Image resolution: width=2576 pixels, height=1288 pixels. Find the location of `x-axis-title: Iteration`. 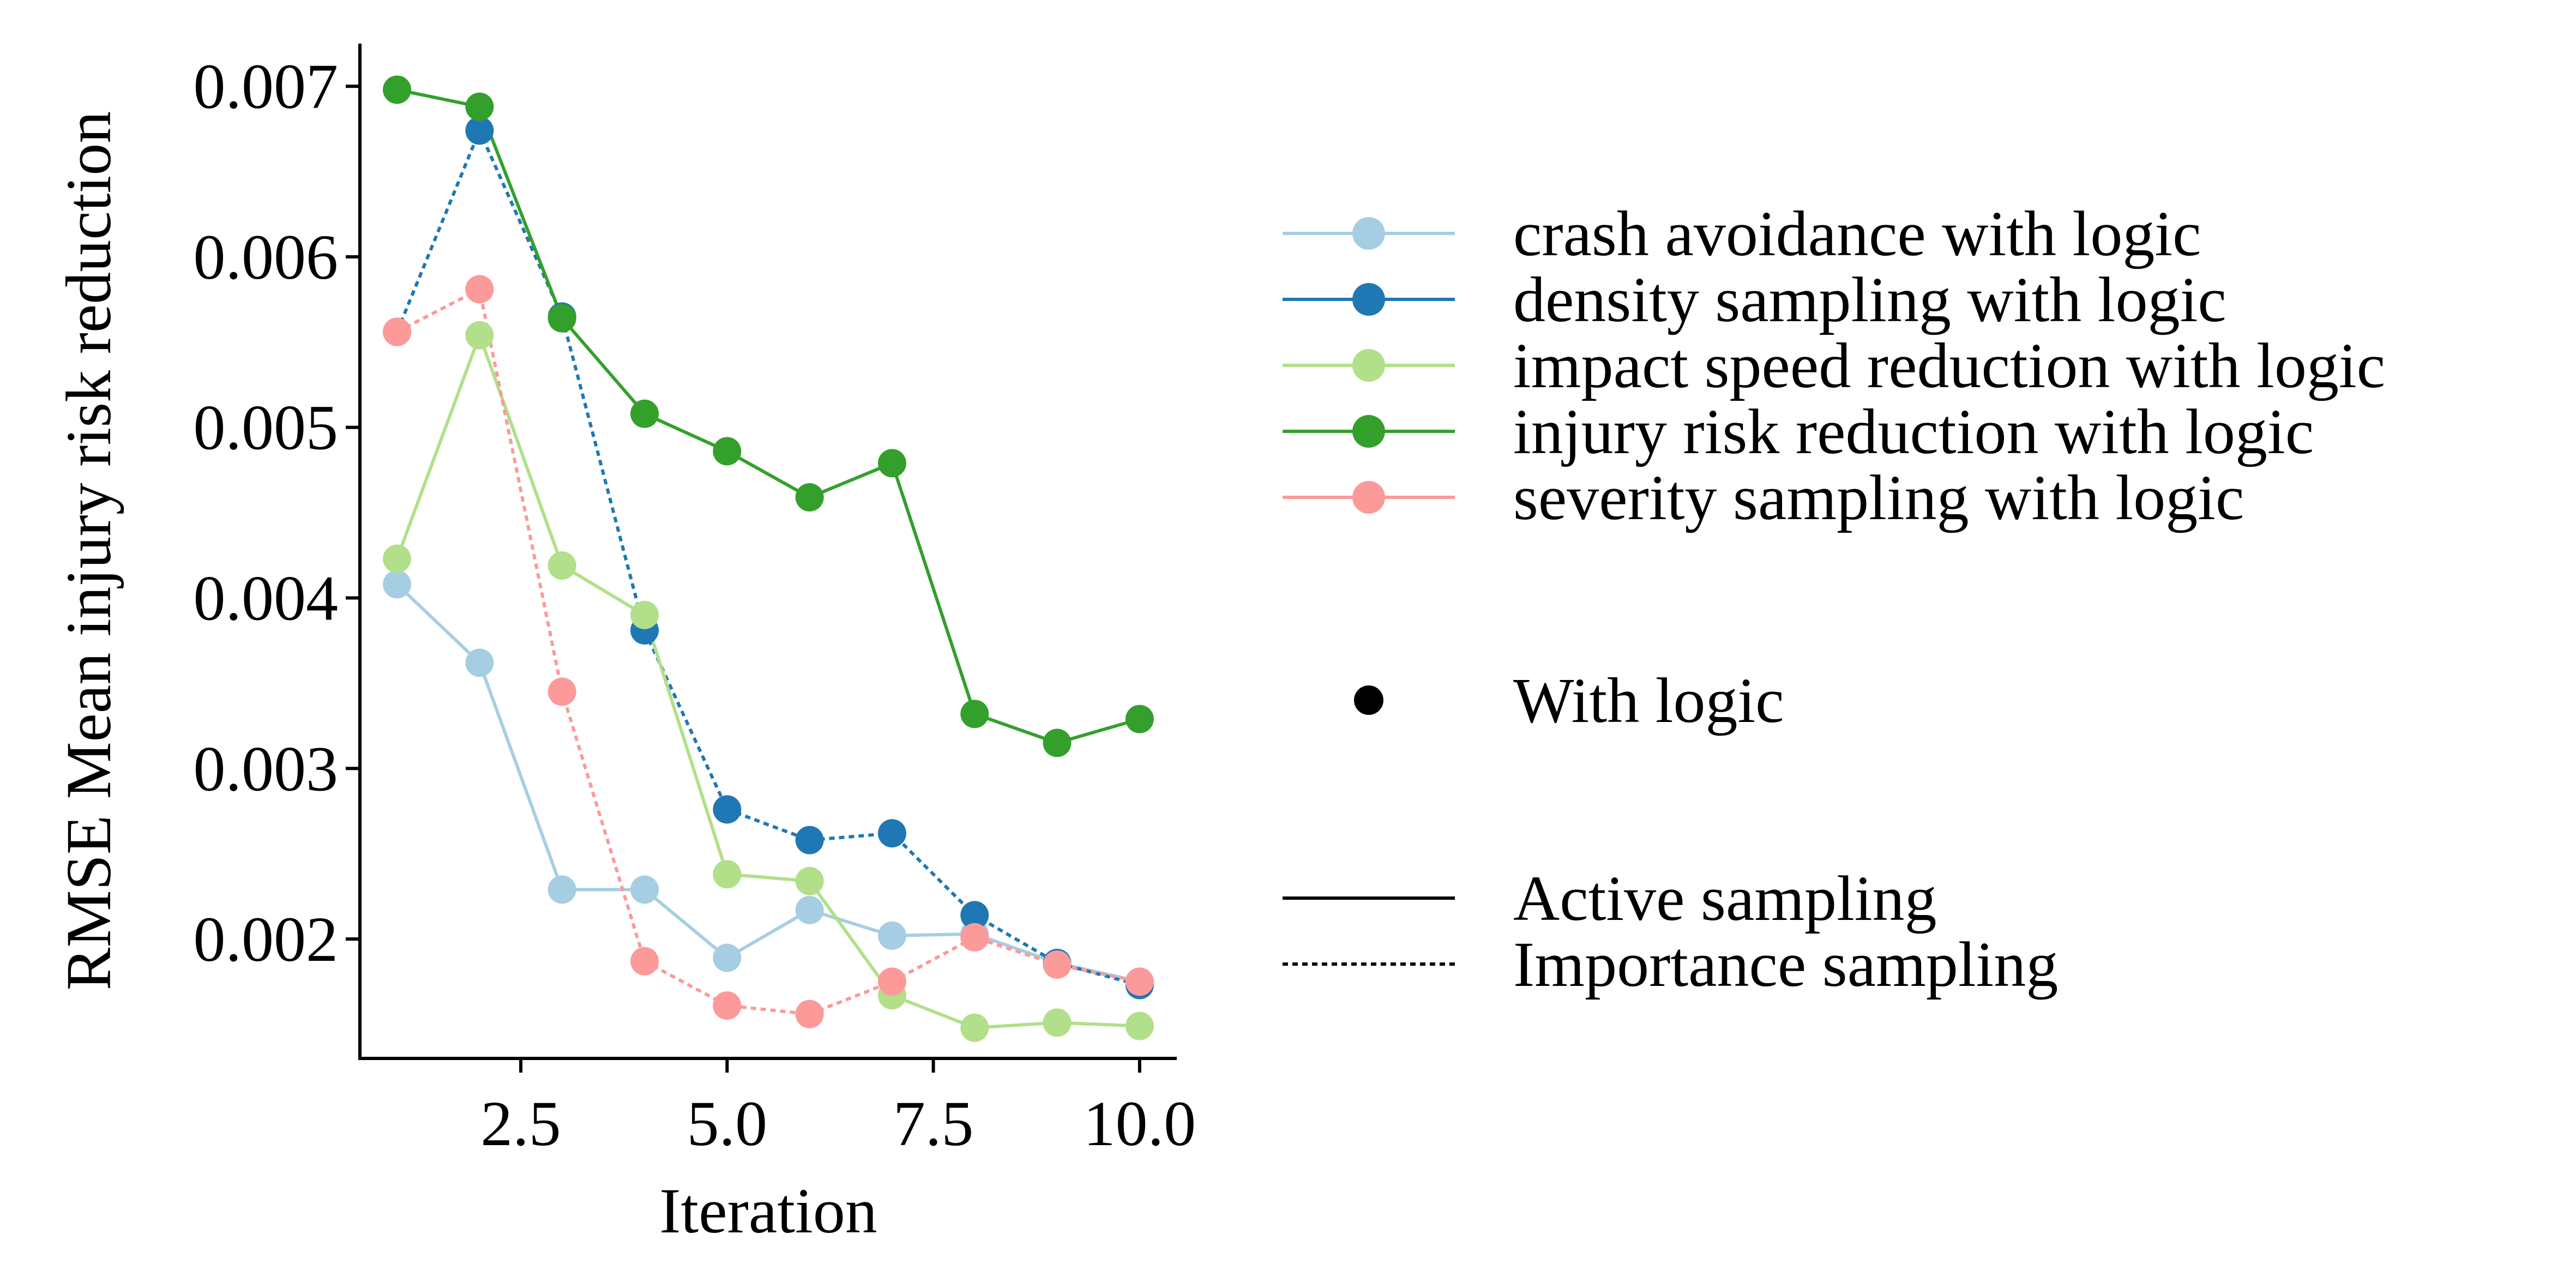

x-axis-title: Iteration is located at coordinates (768, 1211).